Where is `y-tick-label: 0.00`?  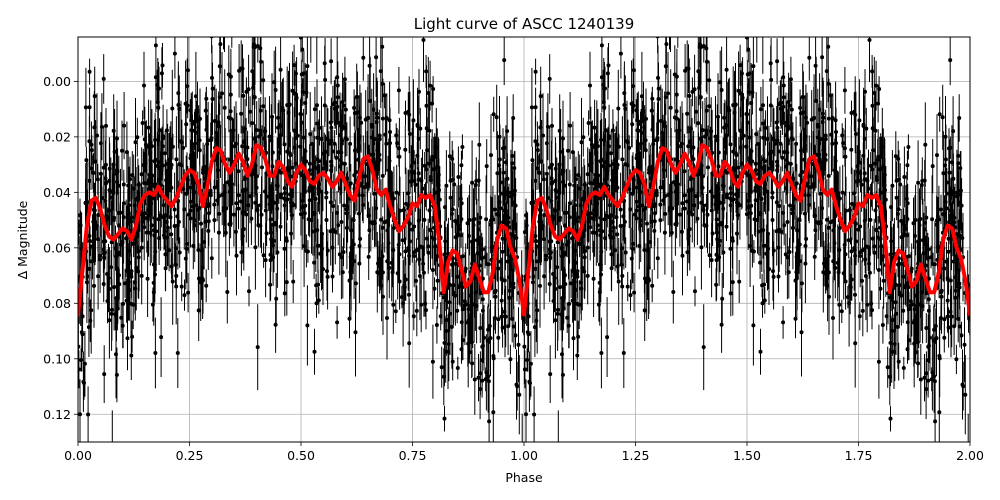 y-tick-label: 0.00 is located at coordinates (57, 81).